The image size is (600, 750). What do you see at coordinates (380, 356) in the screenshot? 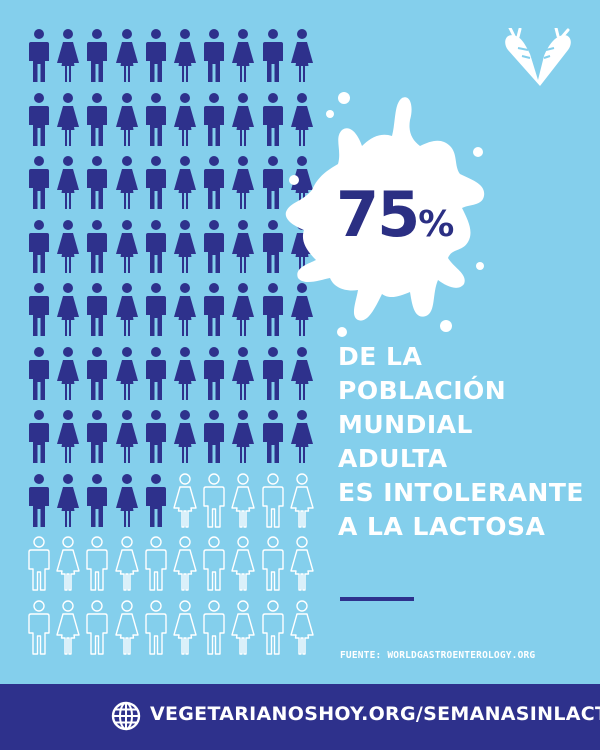
I see `headline-line: DE LA` at bounding box center [380, 356].